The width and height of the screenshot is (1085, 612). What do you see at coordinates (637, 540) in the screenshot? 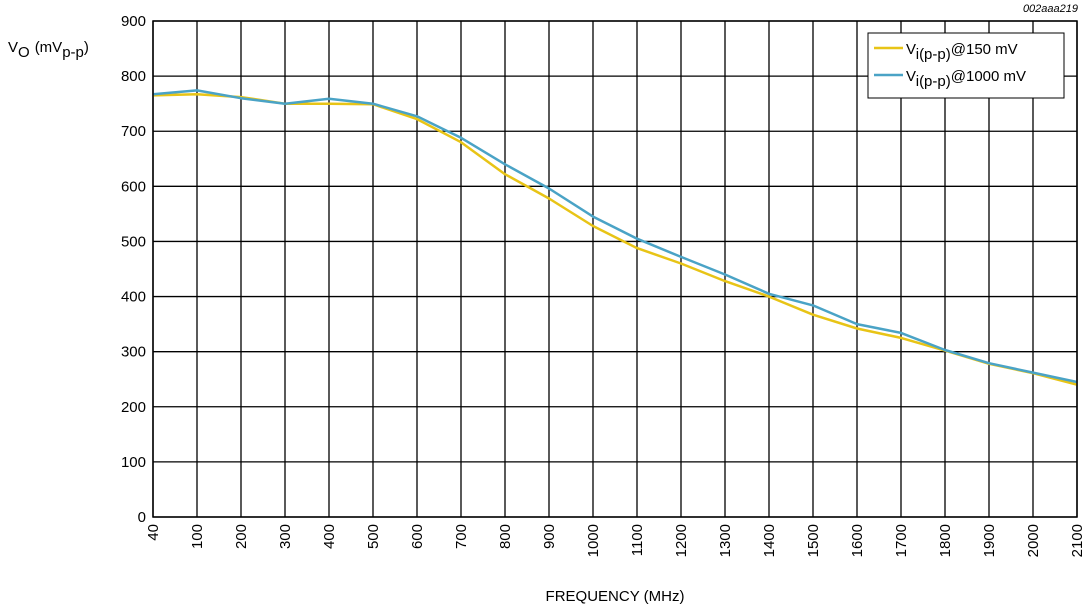
I see `x-tick-label: 1100` at bounding box center [637, 540].